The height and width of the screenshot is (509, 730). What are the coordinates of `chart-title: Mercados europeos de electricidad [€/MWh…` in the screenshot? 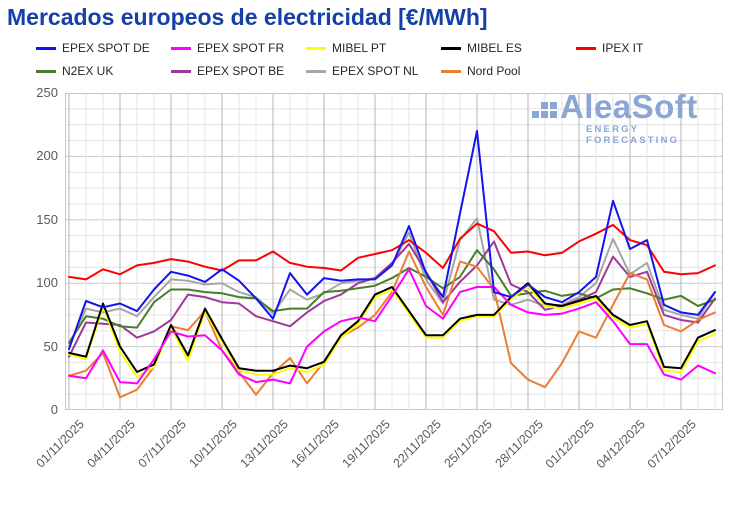 It's located at (247, 17).